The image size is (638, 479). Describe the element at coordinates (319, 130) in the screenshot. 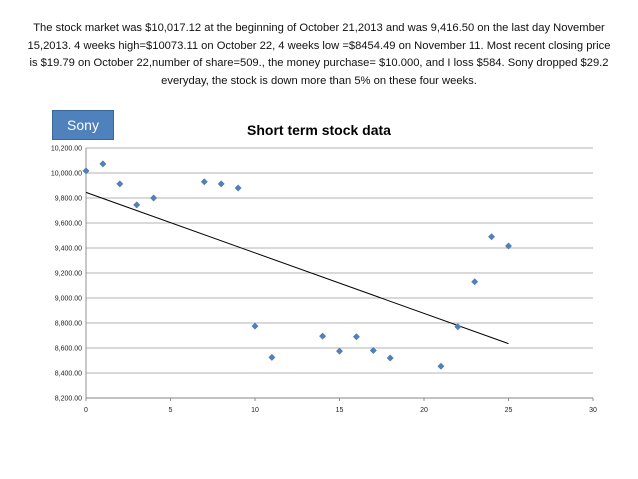

I see `chart-title: Short term stock data` at that location.